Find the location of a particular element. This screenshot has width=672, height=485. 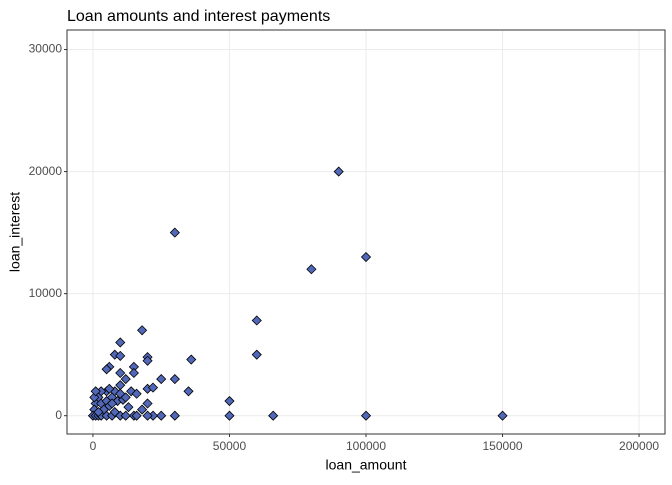

y-tick-label: 20000 is located at coordinates (46, 171).